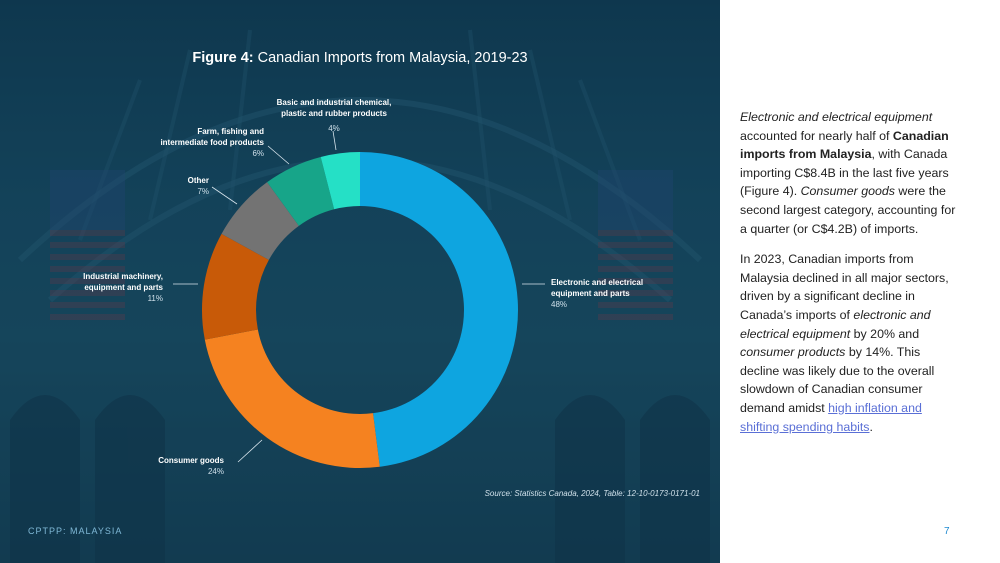 Image resolution: width=1000 pixels, height=563 pixels. I want to click on label-industrial-line2: equipment and parts, so click(123, 287).